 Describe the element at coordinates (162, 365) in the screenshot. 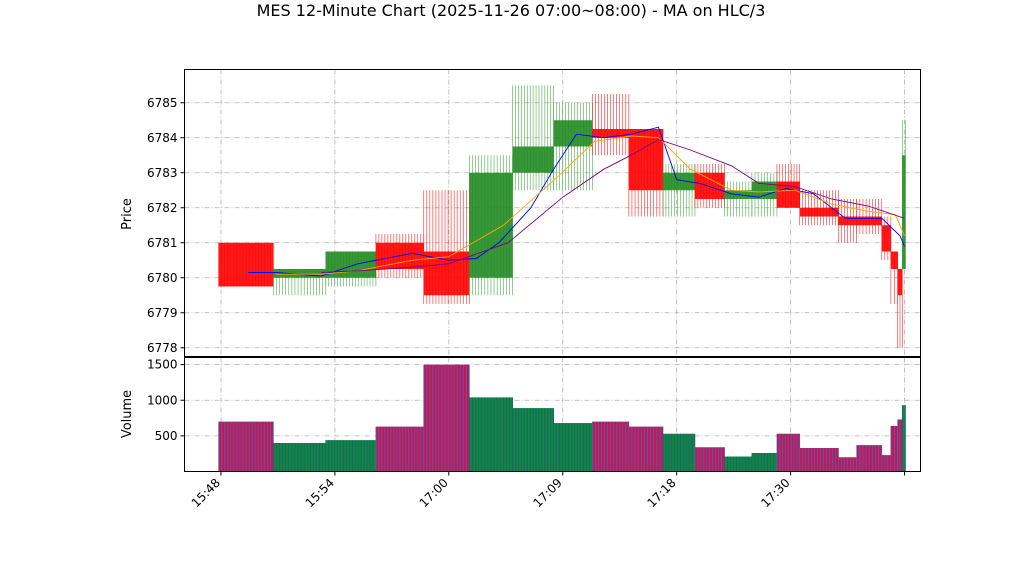

I see `volume-tick-label: 1500` at that location.